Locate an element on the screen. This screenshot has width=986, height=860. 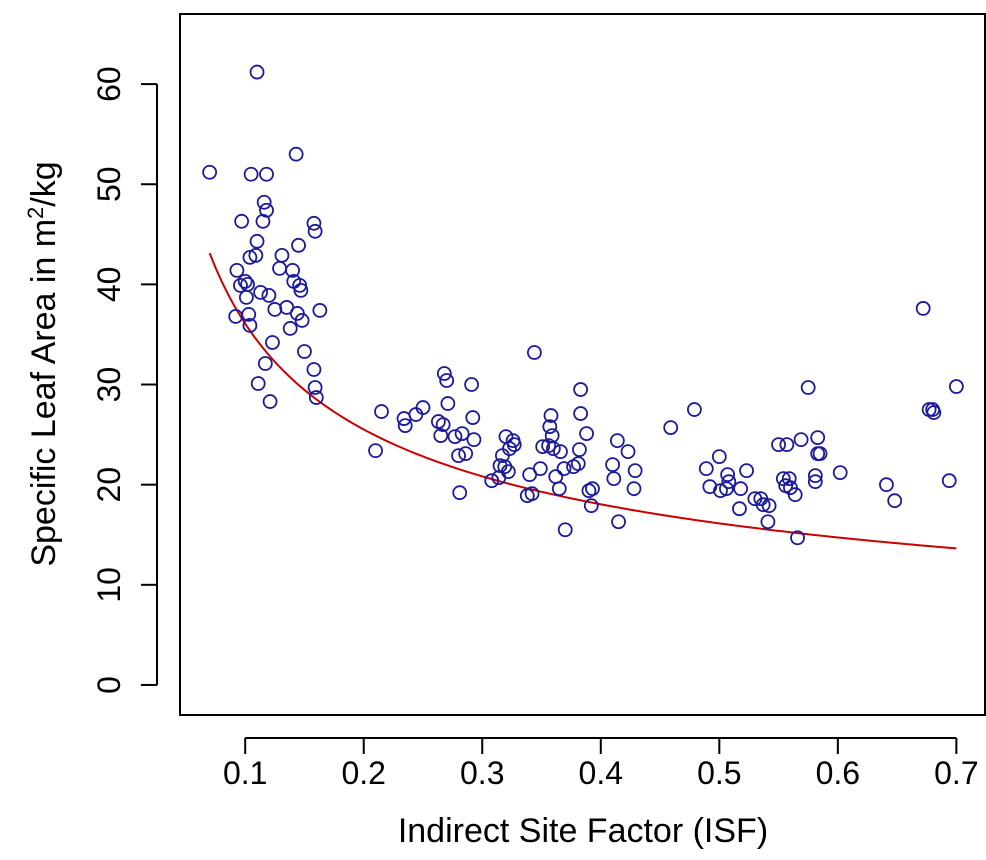
y-axis-title-unit: /kg is located at coordinates (44, 183).